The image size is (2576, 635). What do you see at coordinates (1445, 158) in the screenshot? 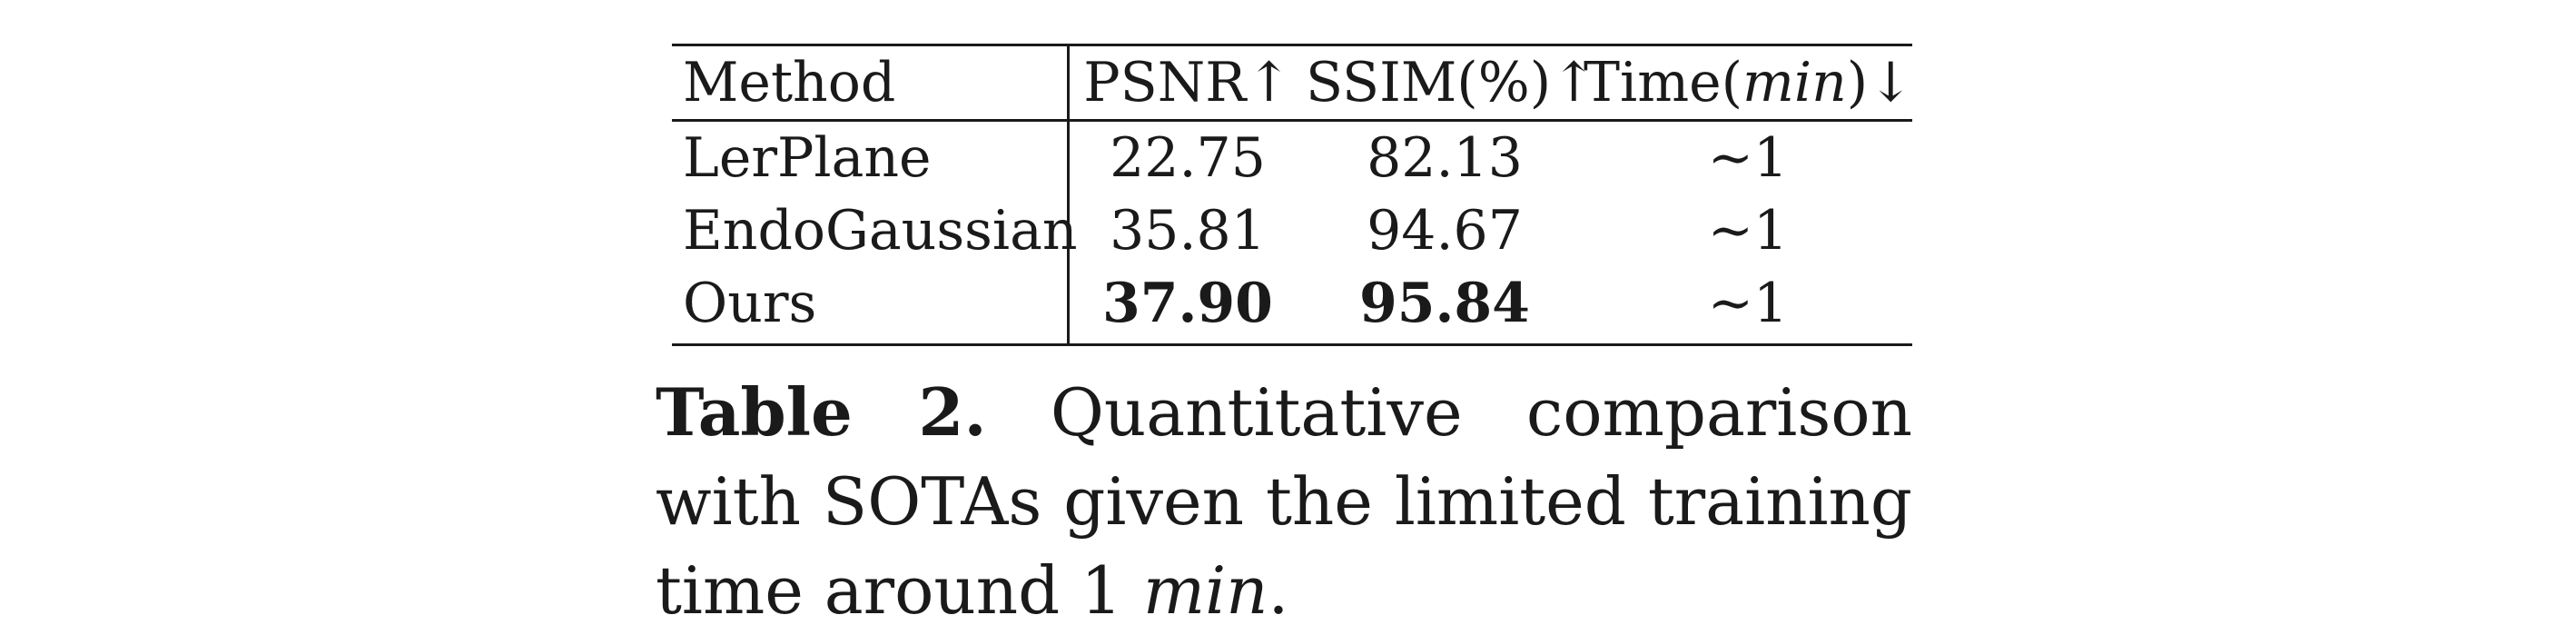
I see `row-ssim: 82.13` at bounding box center [1445, 158].